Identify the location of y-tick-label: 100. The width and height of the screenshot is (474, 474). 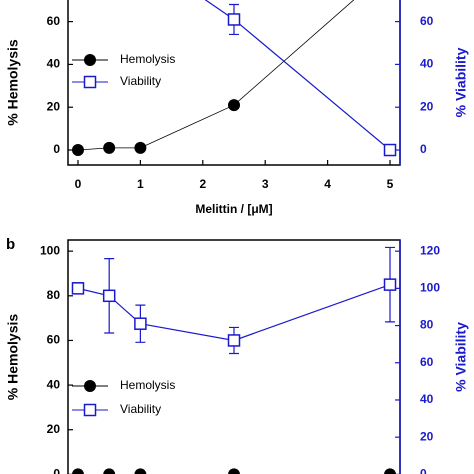
(50, 250).